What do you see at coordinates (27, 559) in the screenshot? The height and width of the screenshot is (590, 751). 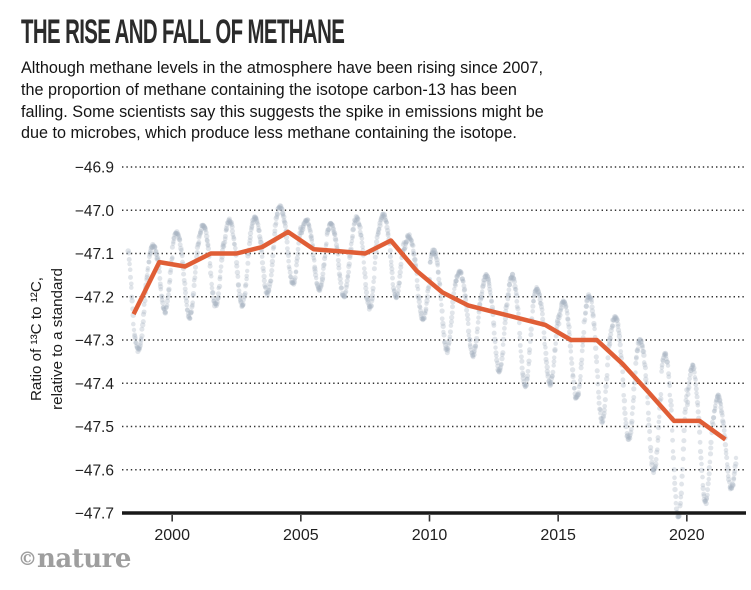 I see `copyright-symbol: ©` at bounding box center [27, 559].